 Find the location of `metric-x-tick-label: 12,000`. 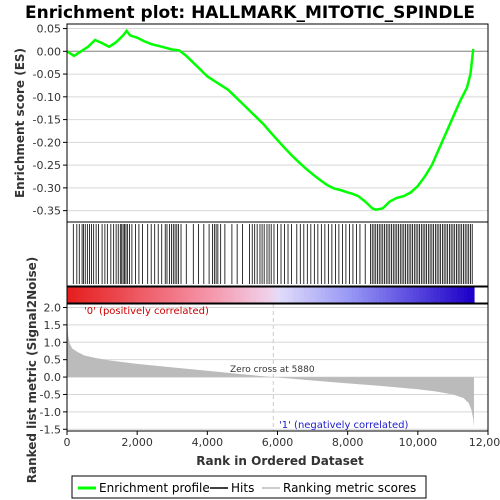

metric-x-tick-label: 12,000 is located at coordinates (484, 442).